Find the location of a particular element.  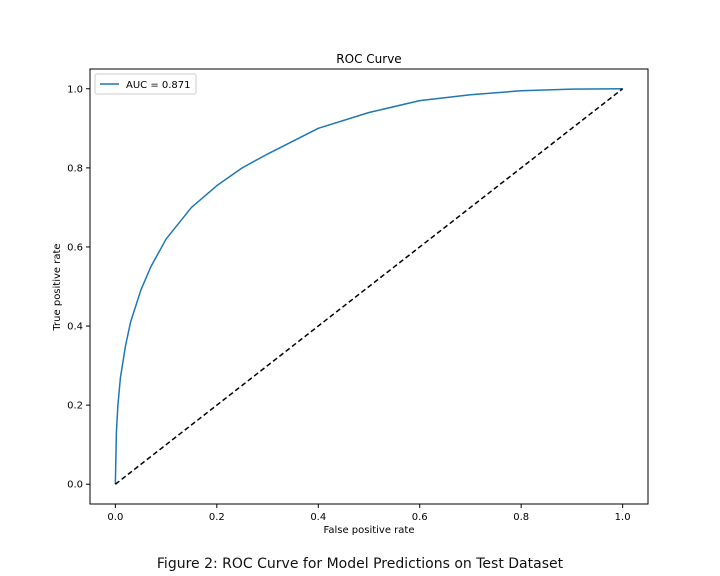

chart-title: ROC Curve is located at coordinates (368, 59).